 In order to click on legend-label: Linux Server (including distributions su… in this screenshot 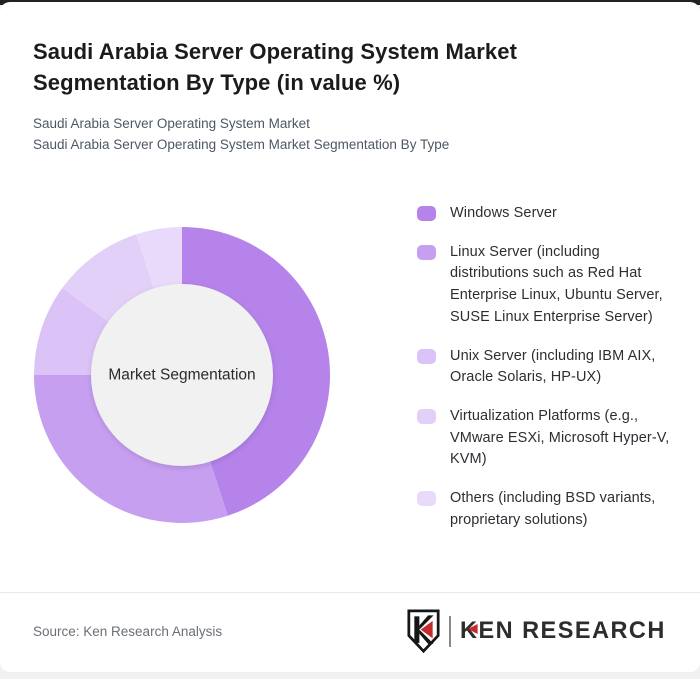, I will do `click(556, 284)`.